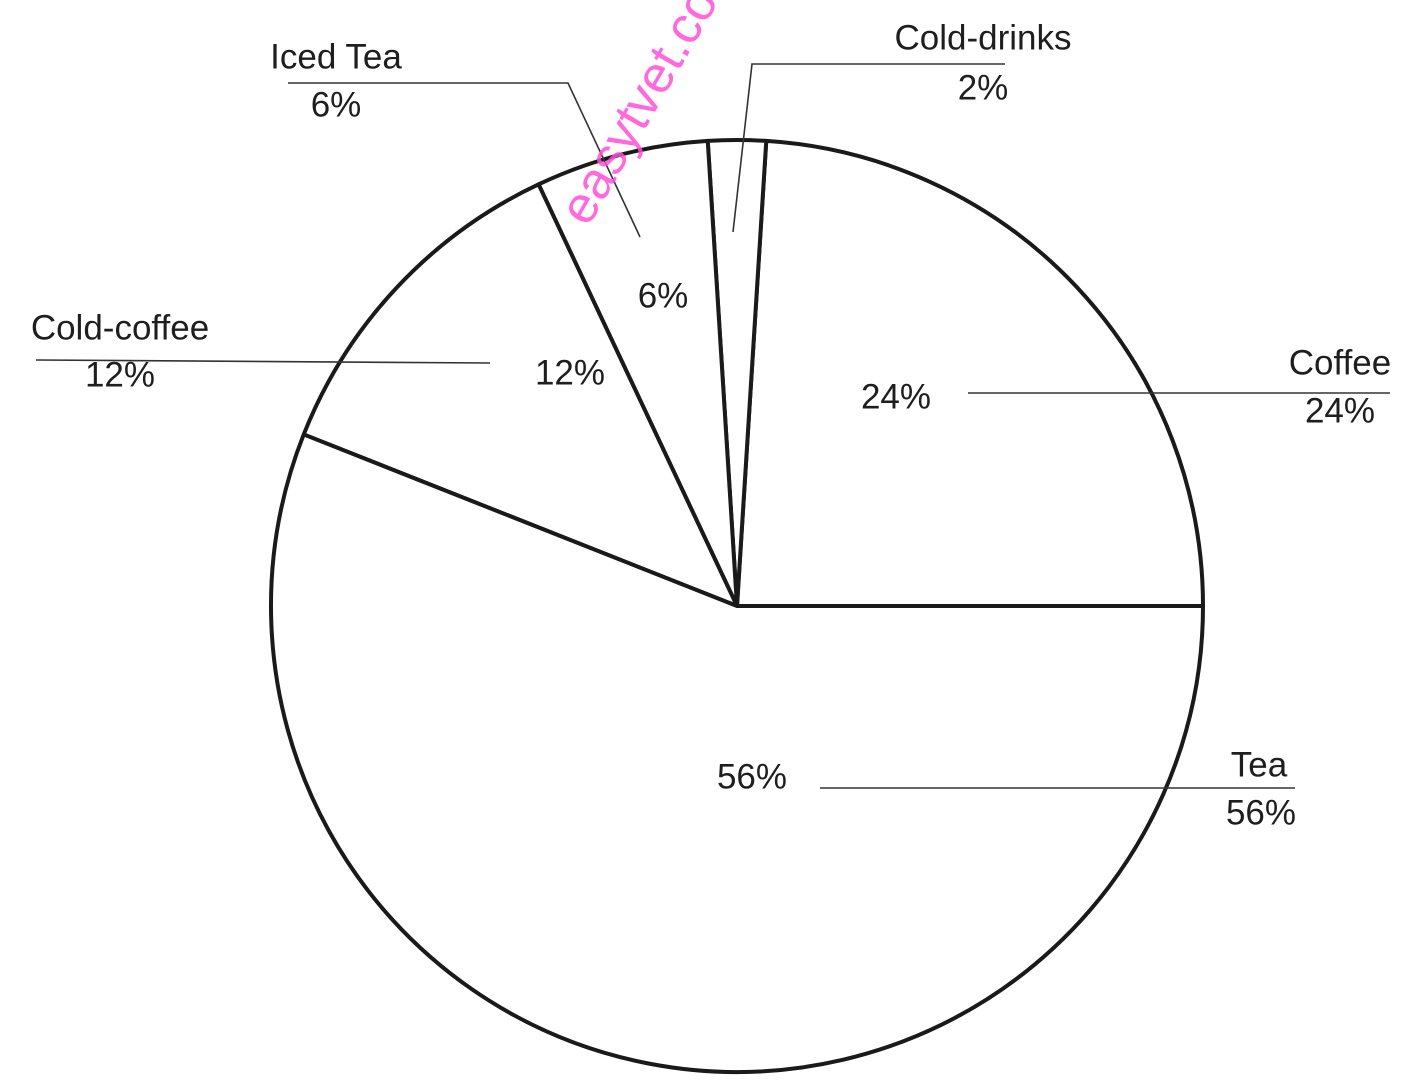 This screenshot has height=1082, width=1416. I want to click on leader-line-cold-coffee, so click(263, 361).